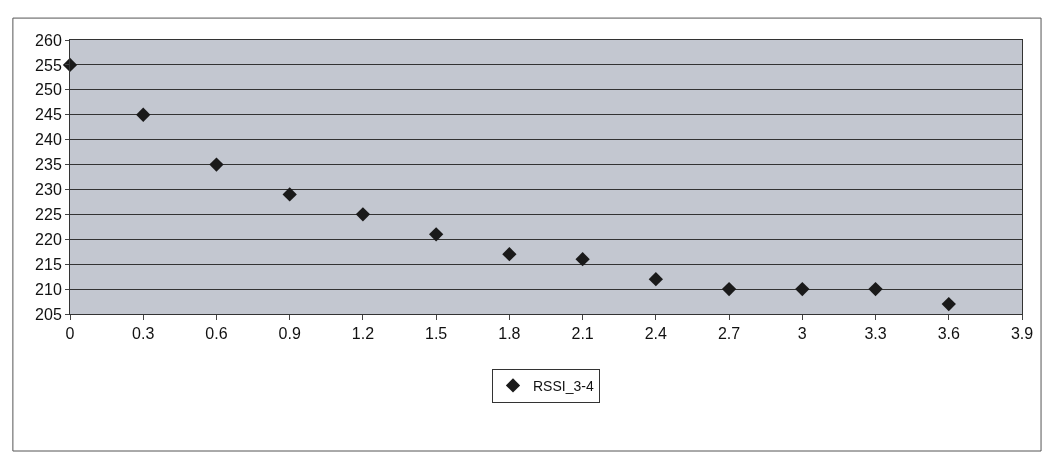 Image resolution: width=1057 pixels, height=474 pixels. I want to click on x-tick-label: 3, so click(802, 334).